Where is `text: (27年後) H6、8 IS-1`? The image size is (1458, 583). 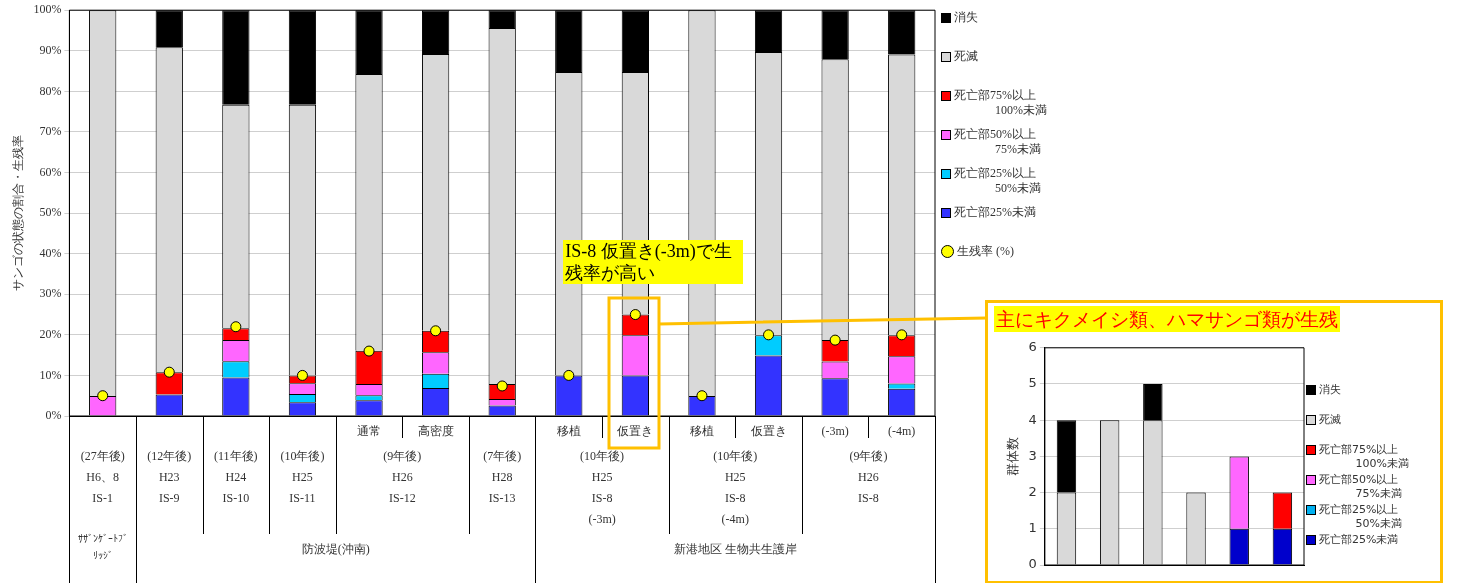 text: (27年後) H6、8 IS-1 is located at coordinates (102, 477).